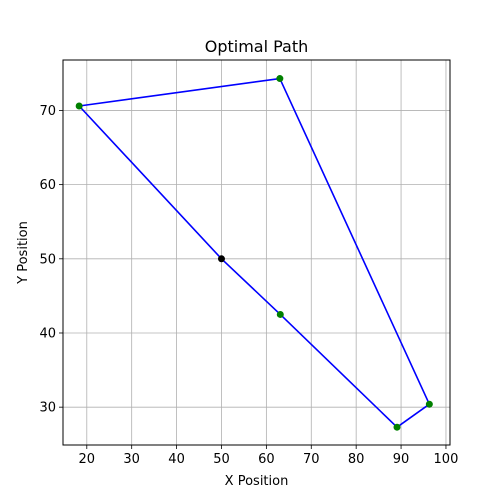  What do you see at coordinates (47, 111) in the screenshot?
I see `y-tick-label: 70` at bounding box center [47, 111].